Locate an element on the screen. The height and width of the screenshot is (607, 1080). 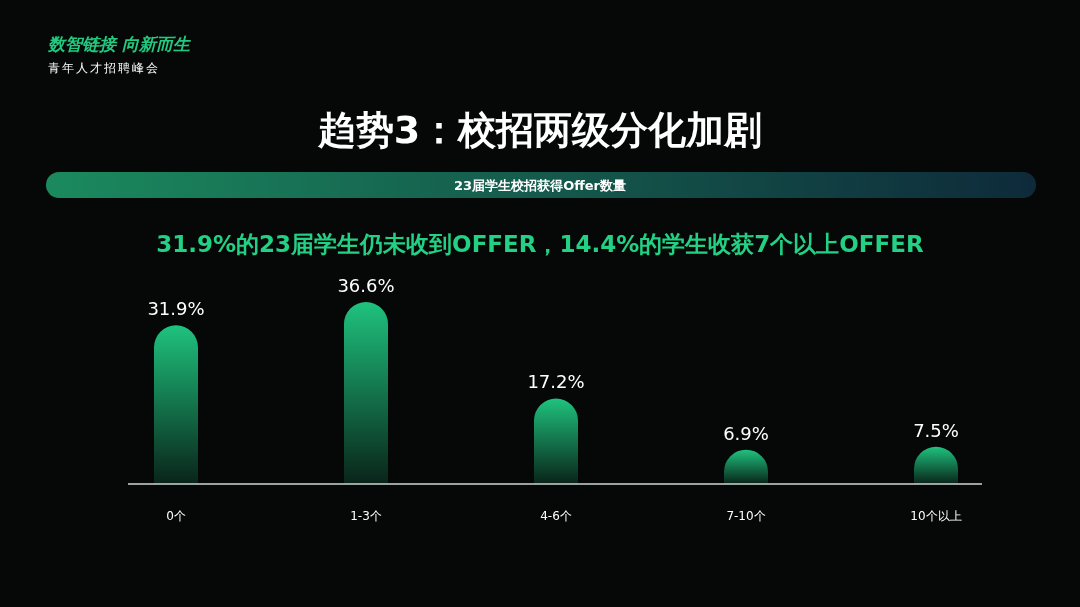
x-tick-label: 4-6个 is located at coordinates (556, 516).